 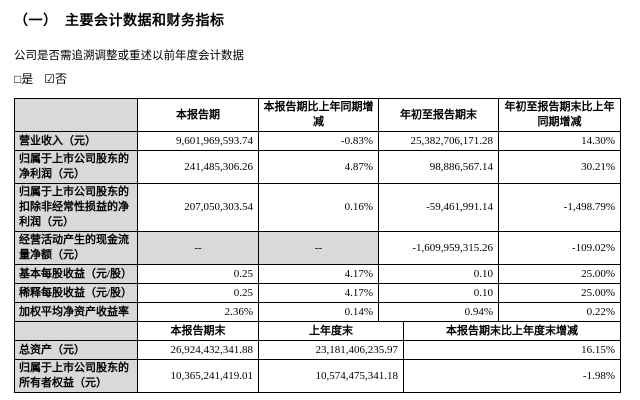 What do you see at coordinates (24, 79) in the screenshot?
I see `checkbox-yes: □是` at bounding box center [24, 79].